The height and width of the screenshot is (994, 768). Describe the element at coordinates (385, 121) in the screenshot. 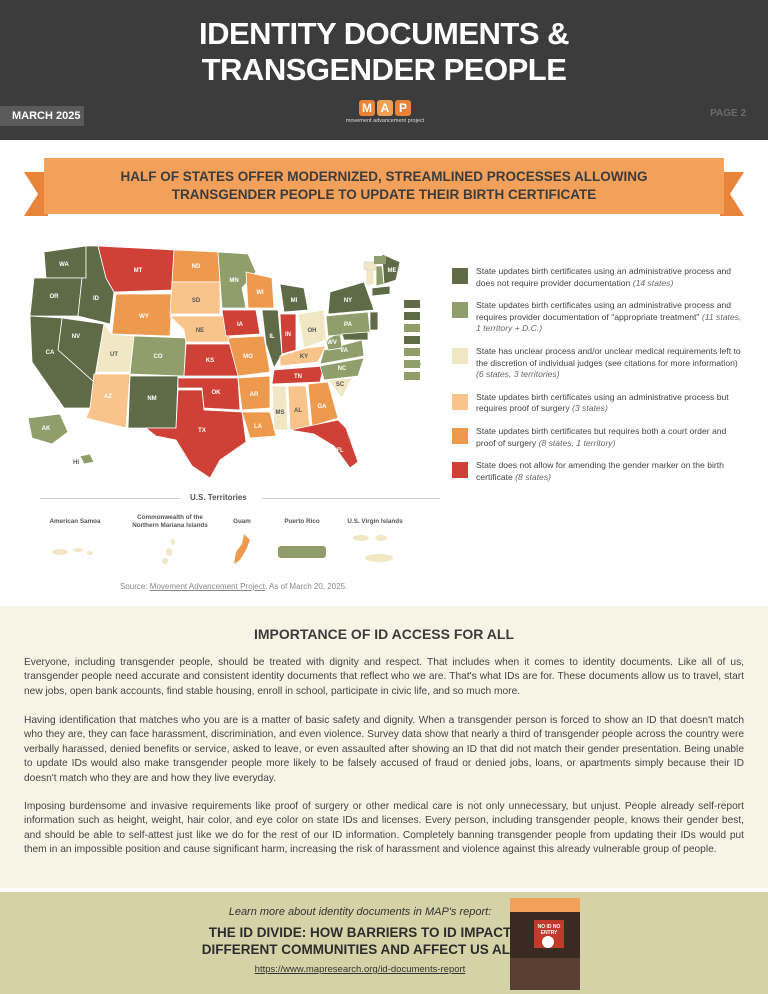

I see `logo-text: movement advancement project` at that location.